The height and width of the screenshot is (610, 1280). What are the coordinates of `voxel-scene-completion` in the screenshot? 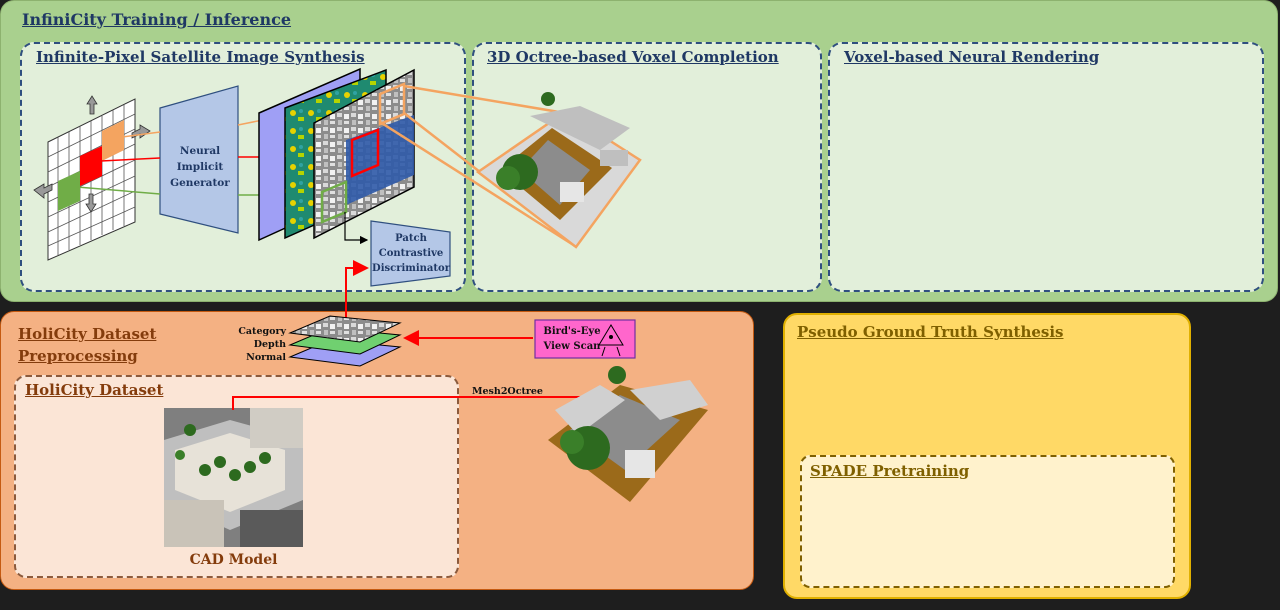 It's located at (558, 170).